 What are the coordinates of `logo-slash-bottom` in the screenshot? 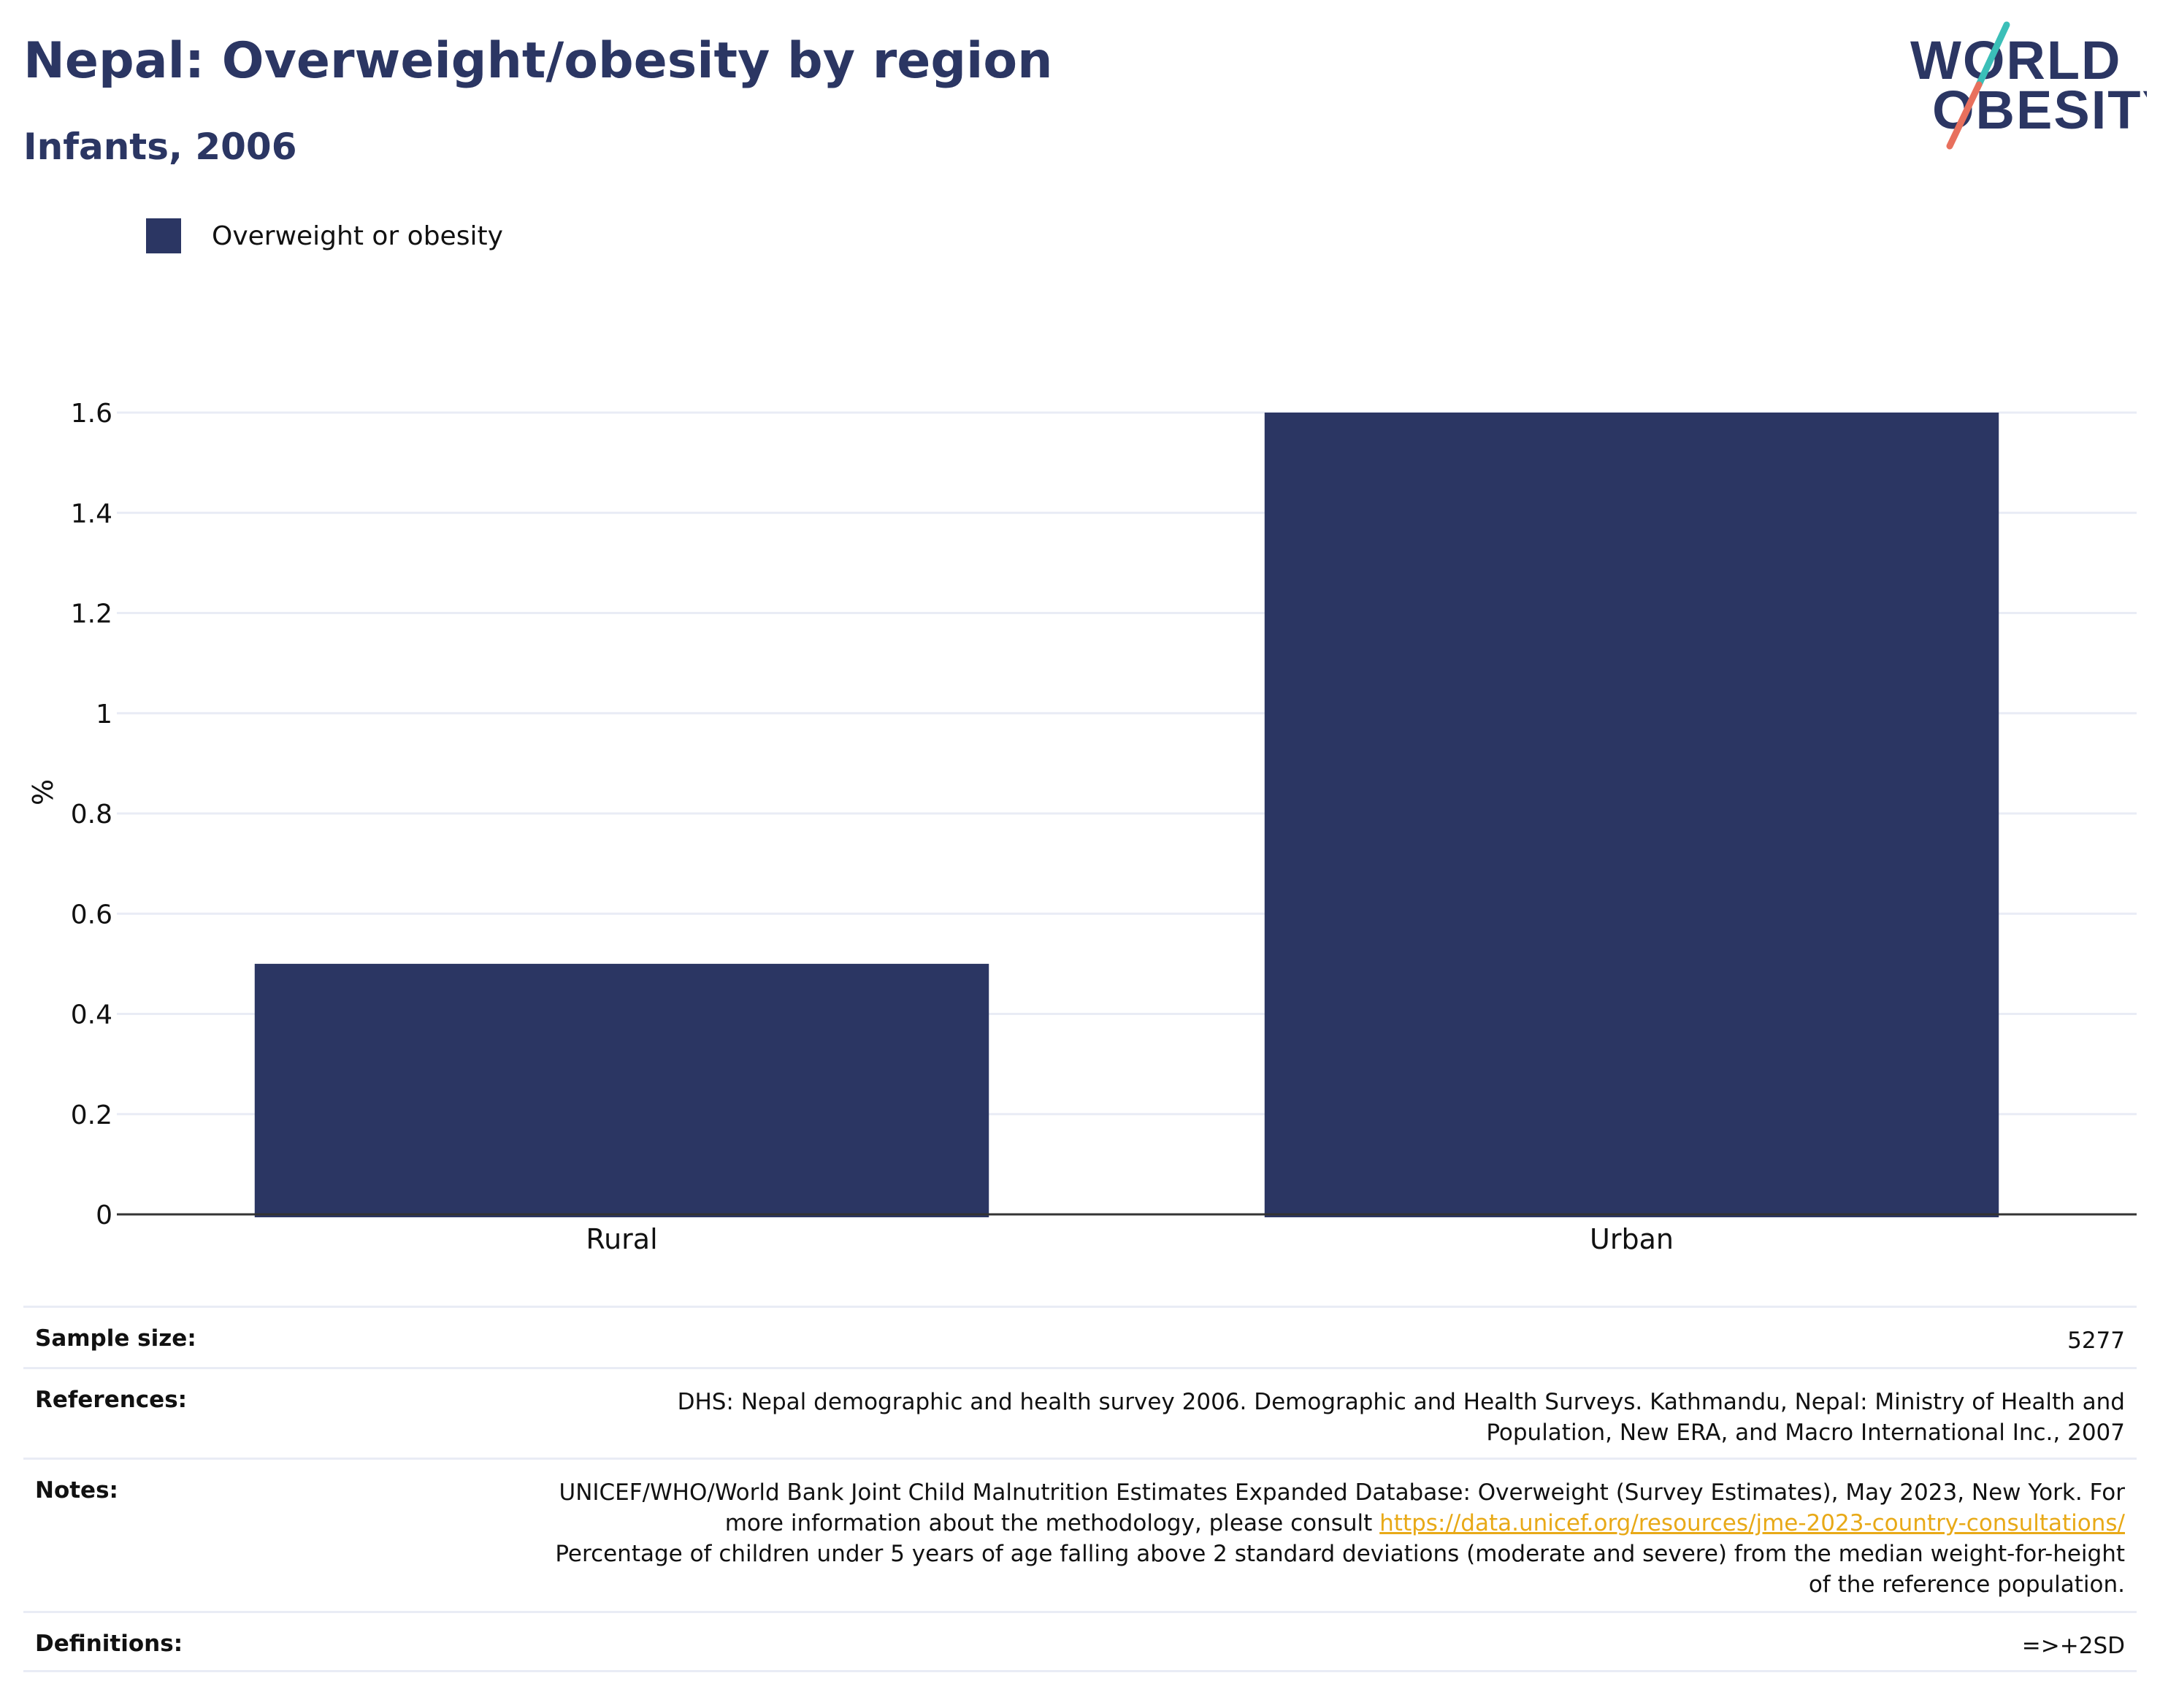 It's located at (1964, 115).